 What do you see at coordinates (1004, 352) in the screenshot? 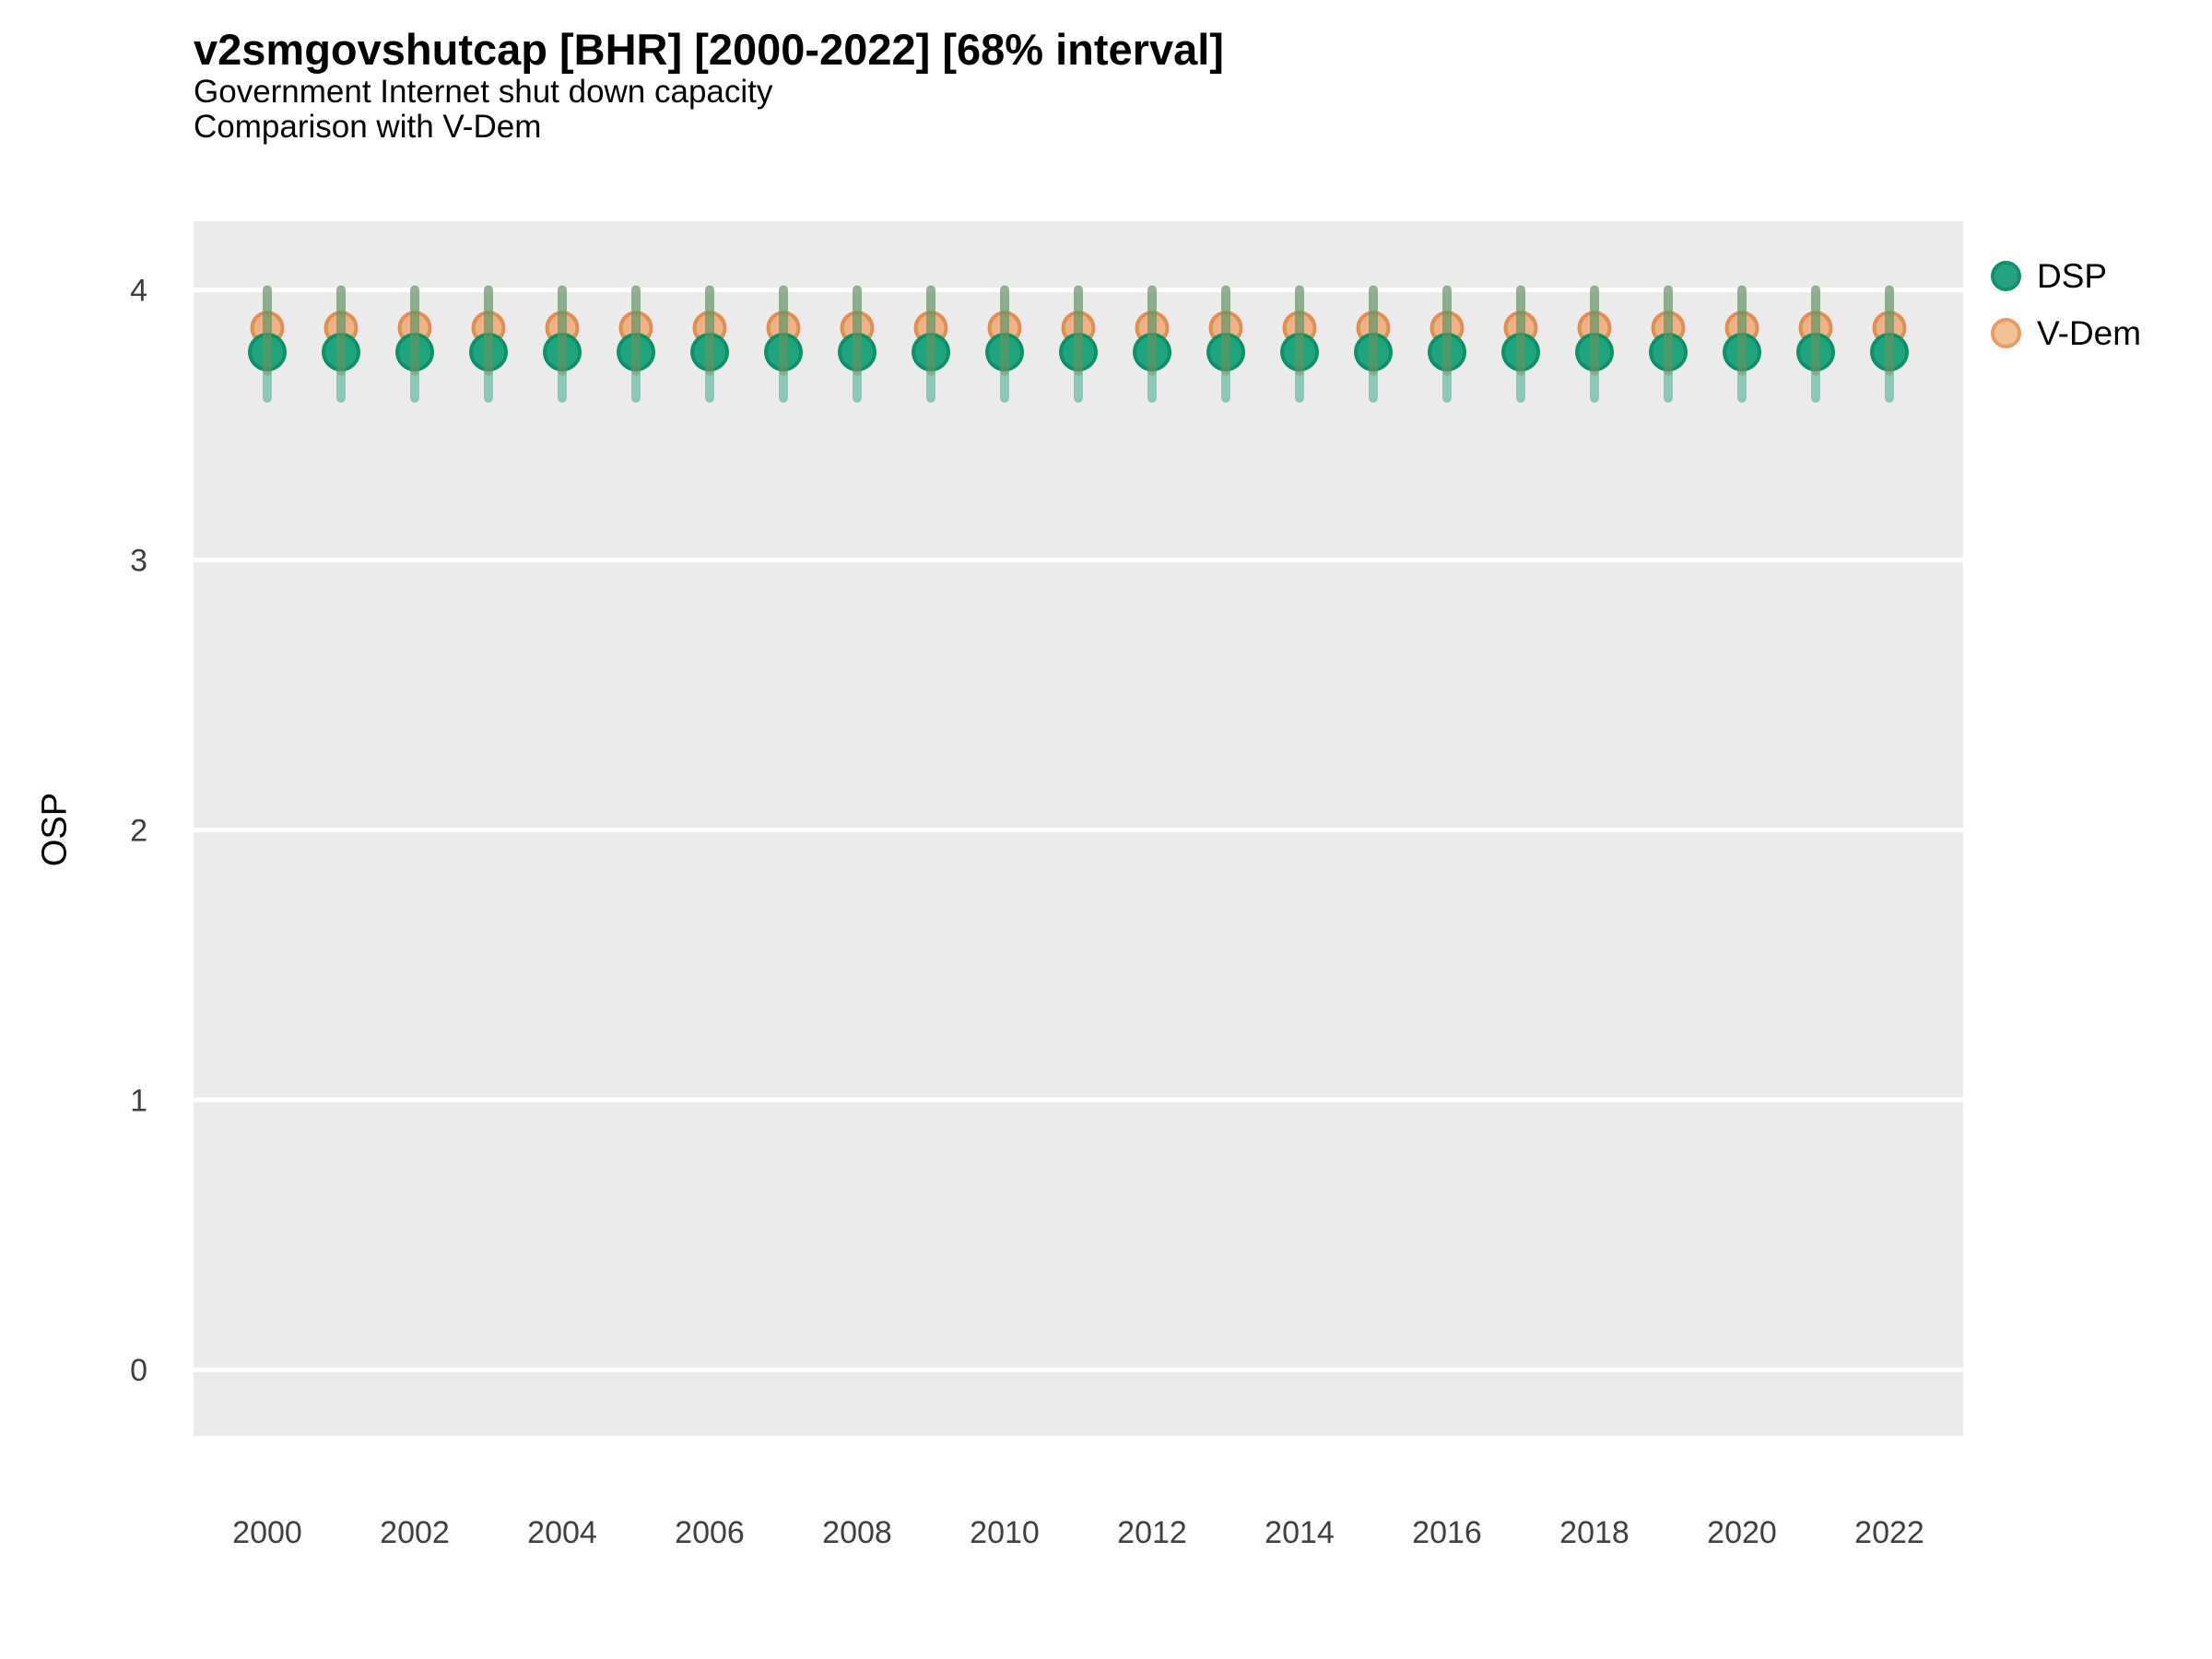
I see `dsp-point-2010` at bounding box center [1004, 352].